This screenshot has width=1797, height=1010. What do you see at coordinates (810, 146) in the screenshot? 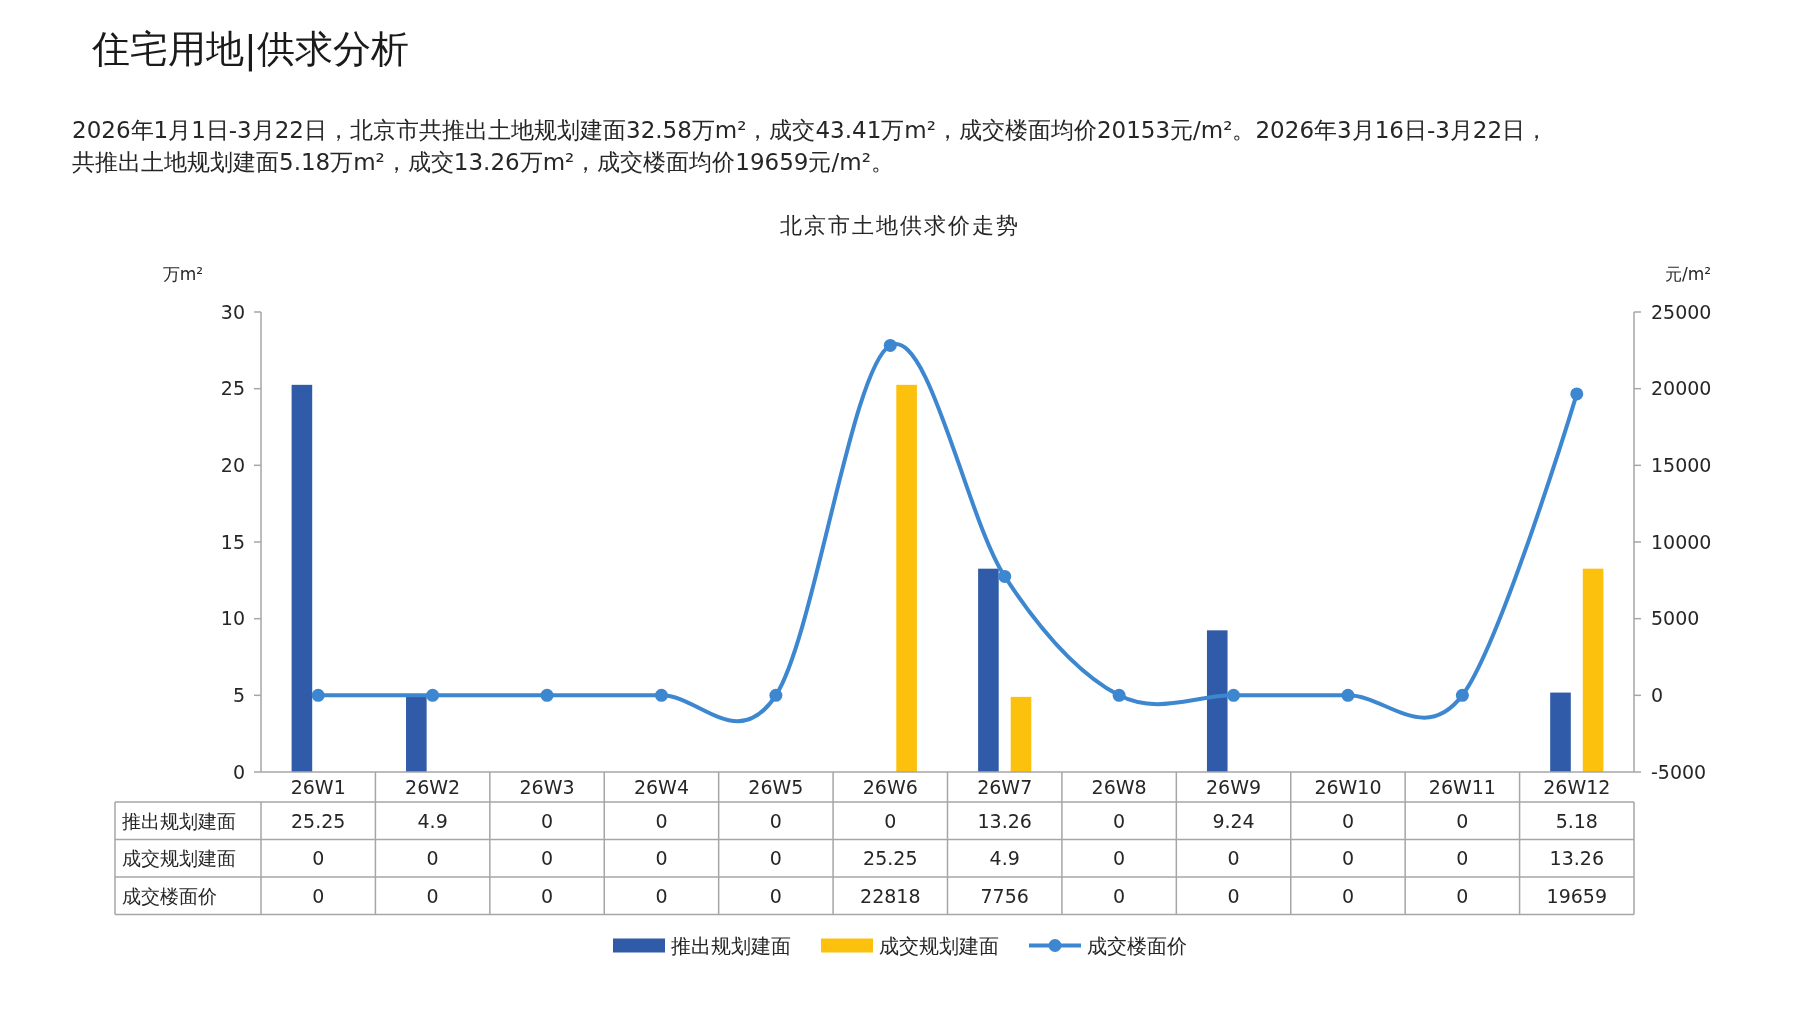
I see `chart-subtitle: 2026年1月1日-3月22日，北京市共推出土地规划建面32.58万m²，成交43.41万m²，成交楼面均价20153元/m²。2026年3月16日-3月22日，共推出土地规划建面5.18万m²，成交13.26万m²，成交楼面均价19659元/m²。` at bounding box center [810, 146].